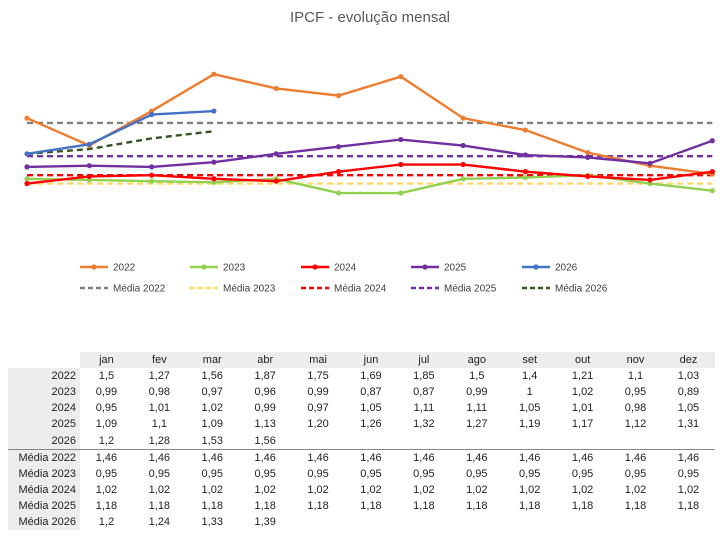 The image size is (723, 547). What do you see at coordinates (361, 360) in the screenshot?
I see `table-header-row: jan fev mar abr mai jun jul ago set out nov dez` at bounding box center [361, 360].